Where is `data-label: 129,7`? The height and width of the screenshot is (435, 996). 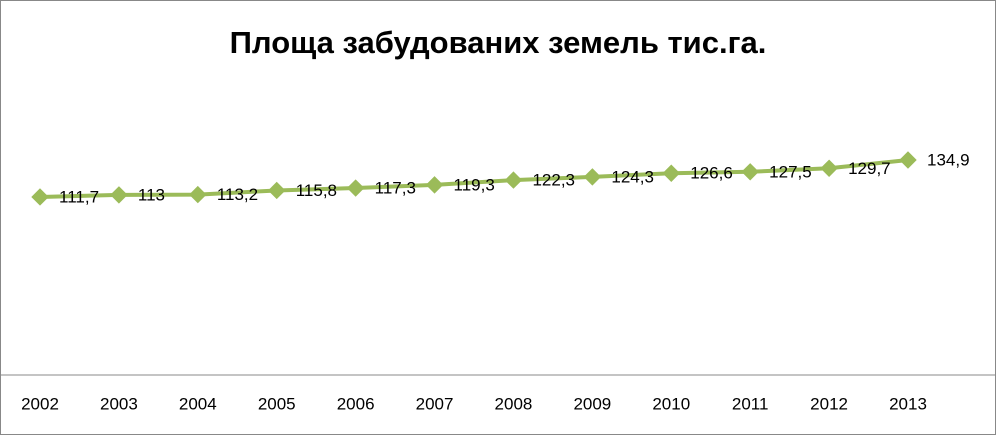 data-label: 129,7 is located at coordinates (869, 168).